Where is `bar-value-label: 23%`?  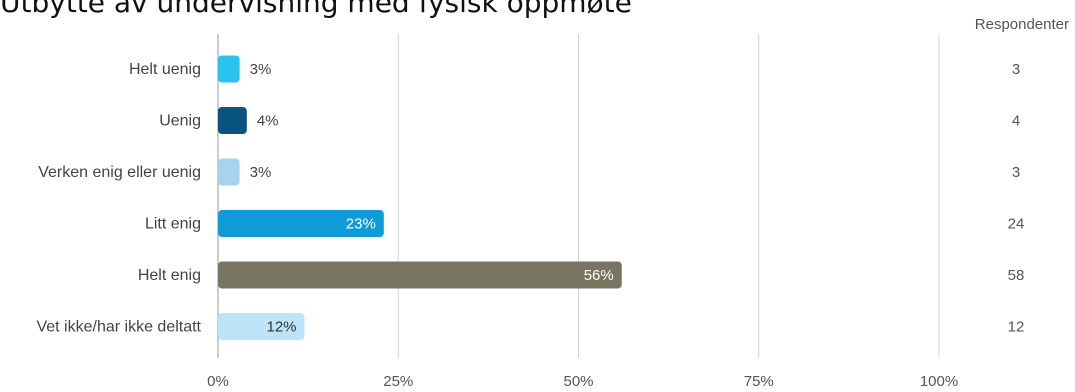 bar-value-label: 23% is located at coordinates (361, 224).